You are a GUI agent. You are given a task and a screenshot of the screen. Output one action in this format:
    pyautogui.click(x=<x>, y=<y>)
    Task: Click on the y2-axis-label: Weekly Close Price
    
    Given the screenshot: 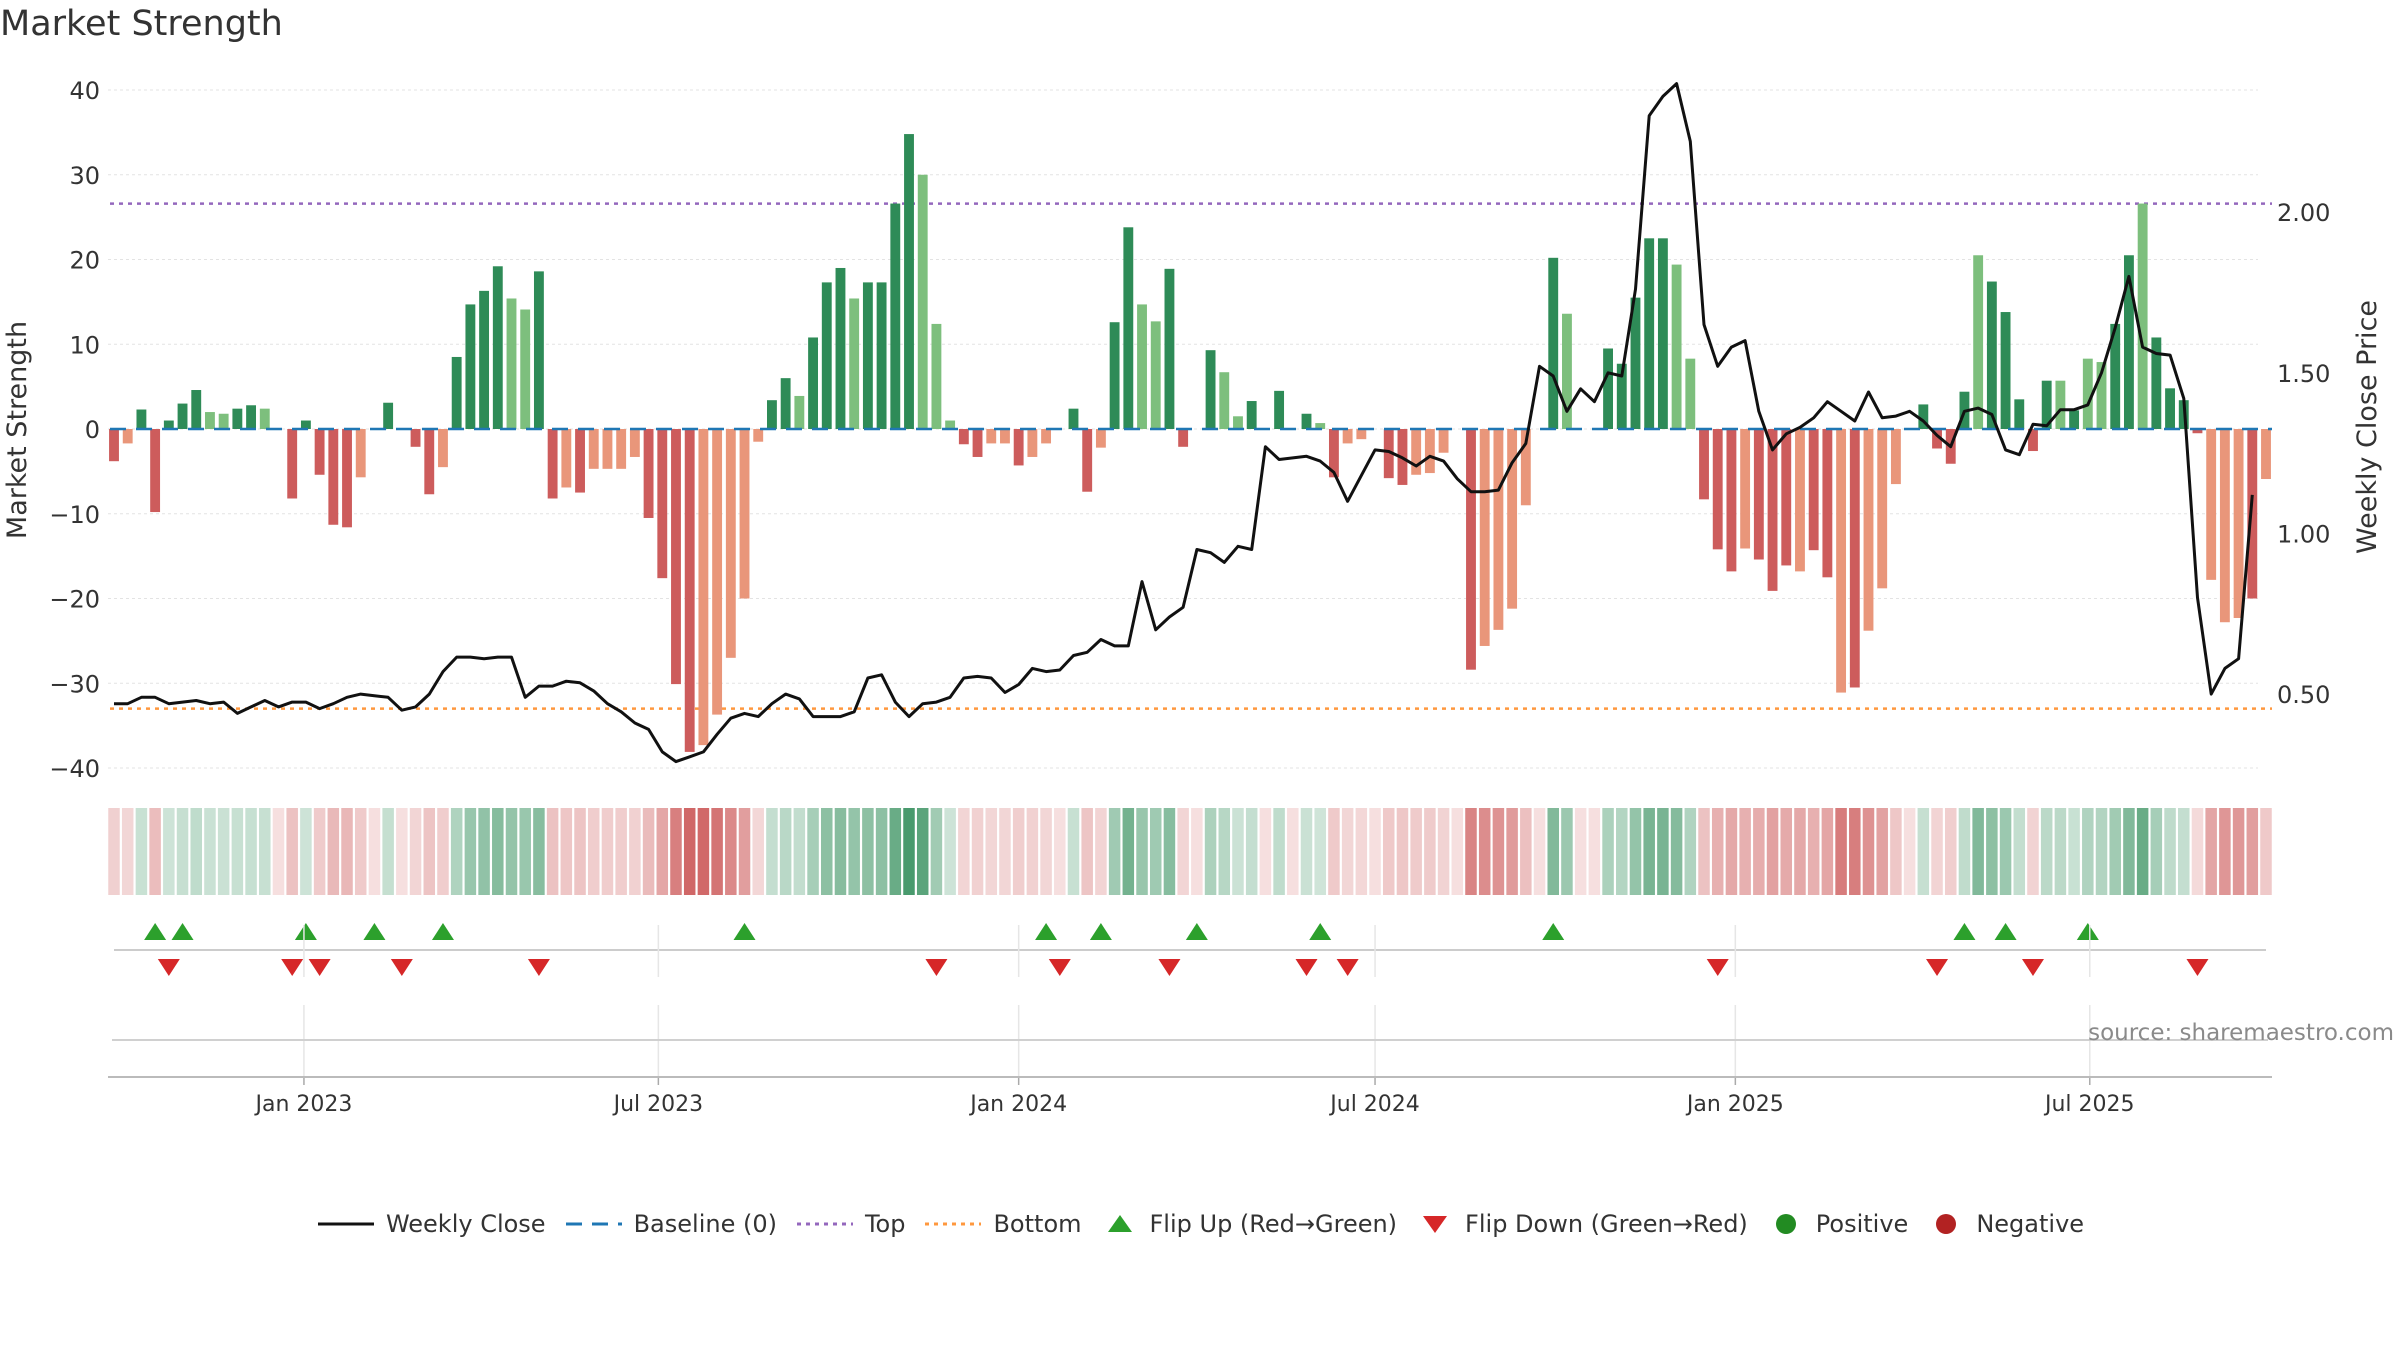 What is the action you would take?
    pyautogui.click(x=2367, y=427)
    